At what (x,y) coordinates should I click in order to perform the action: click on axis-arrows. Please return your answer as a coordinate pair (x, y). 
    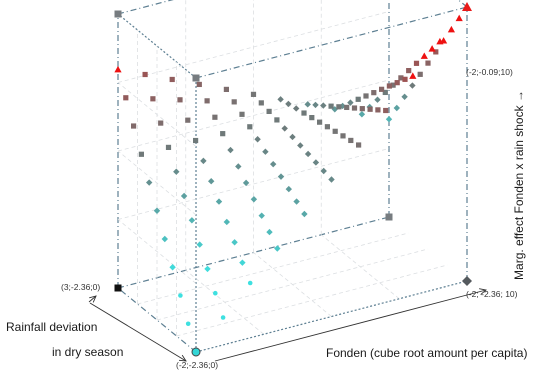
    Looking at the image, I should click on (288, 325).